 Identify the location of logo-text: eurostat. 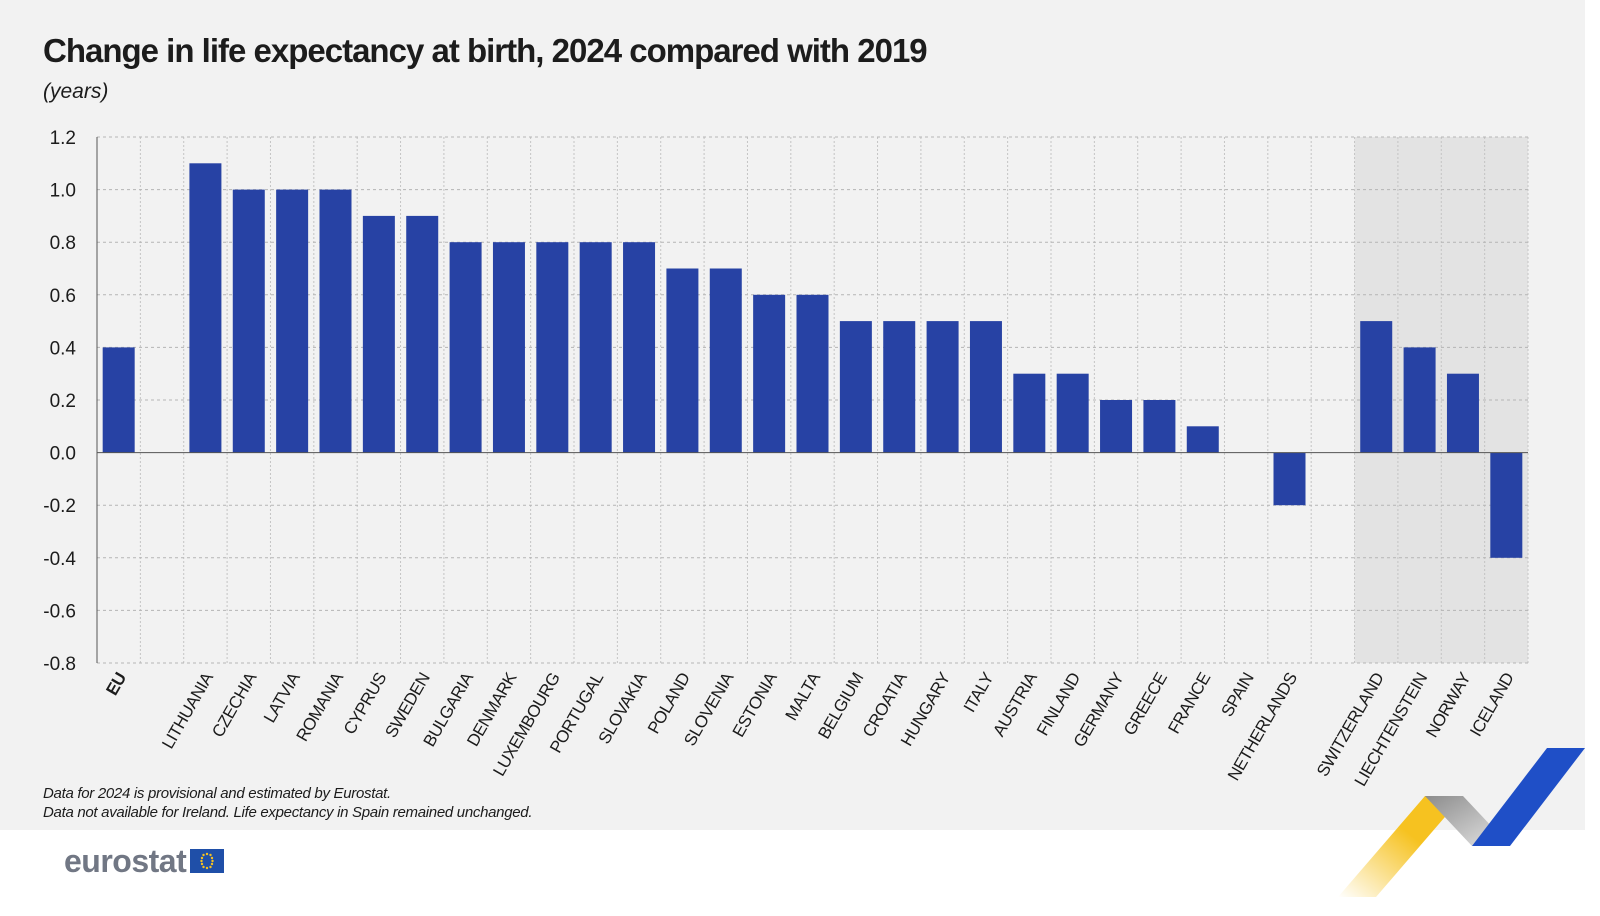
(125, 860).